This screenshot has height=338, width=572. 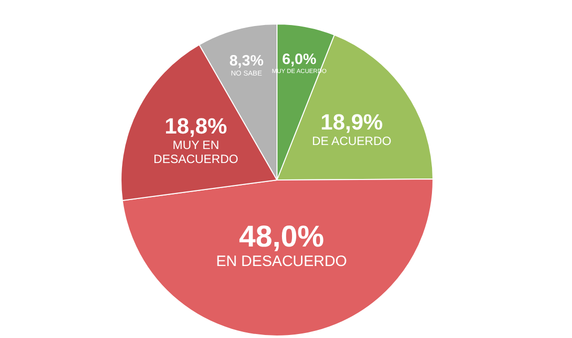 What do you see at coordinates (281, 237) in the screenshot?
I see `data-label: 48,0%` at bounding box center [281, 237].